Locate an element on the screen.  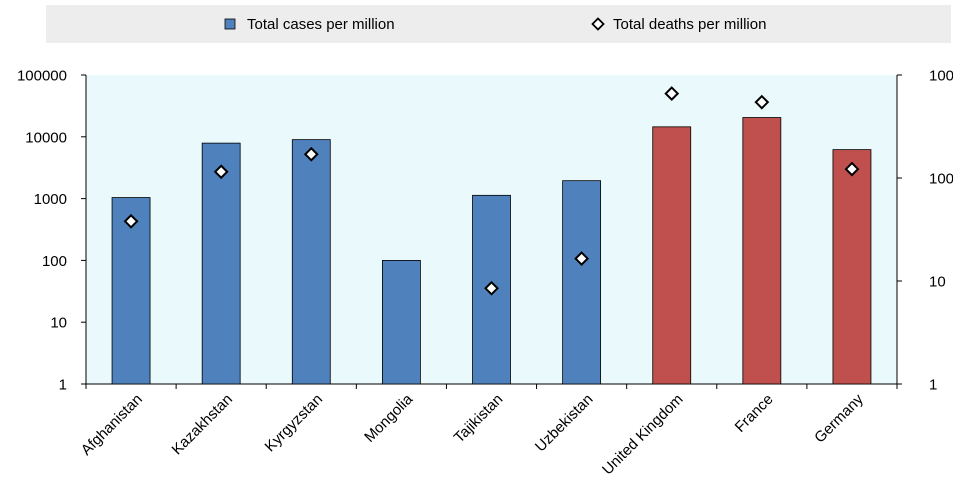
legend-swatch-deaths is located at coordinates (598, 24).